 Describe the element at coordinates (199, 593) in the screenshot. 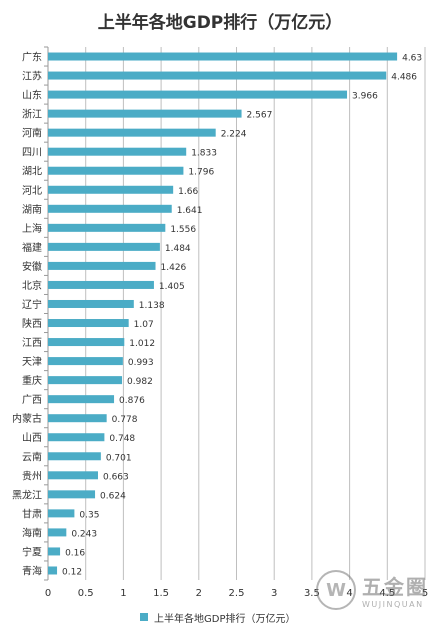

I see `x-tick-label: 2` at that location.